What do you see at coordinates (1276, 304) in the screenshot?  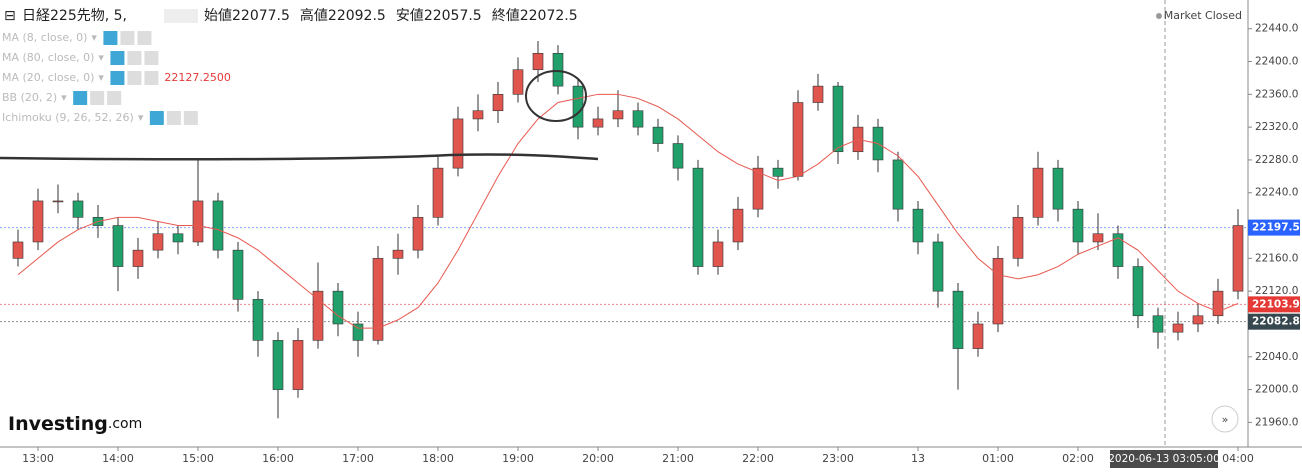 I see `price-tag-label: 22103.9` at bounding box center [1276, 304].